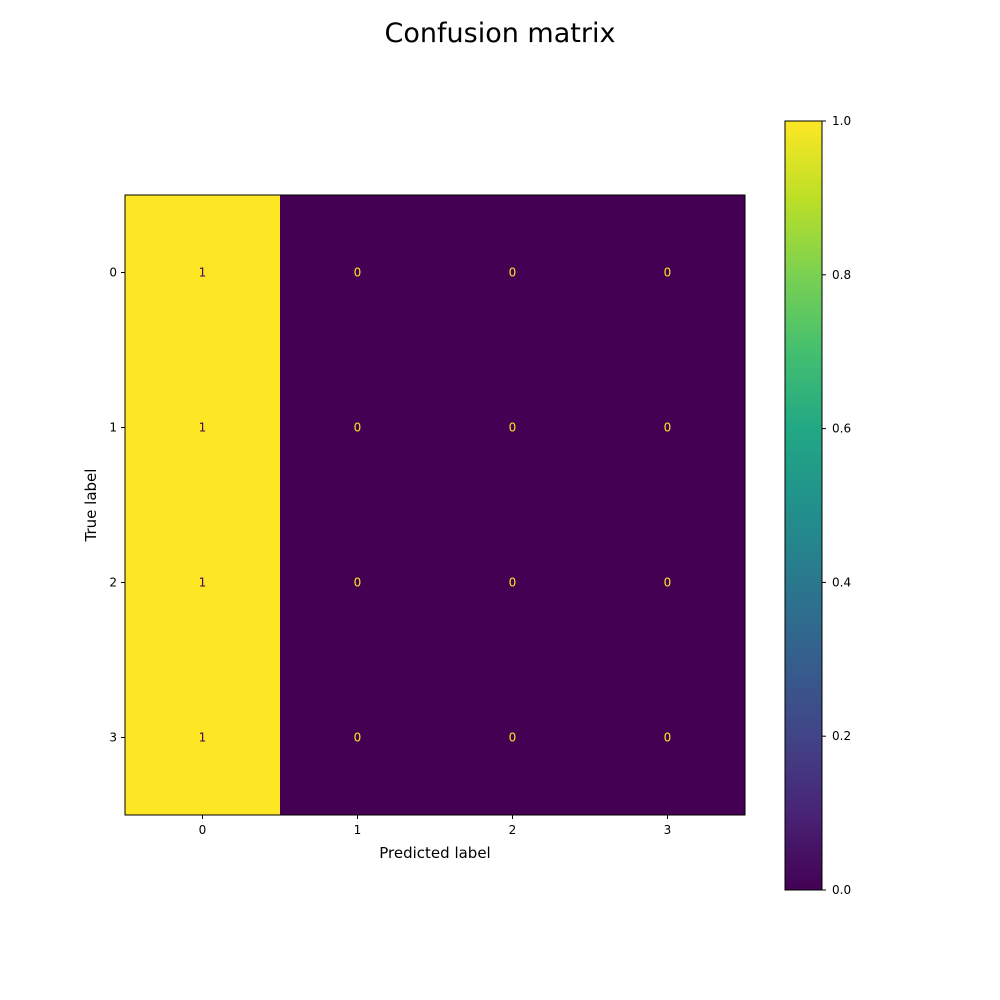 This screenshot has width=1000, height=1000. I want to click on x-tick-label: 1, so click(358, 830).